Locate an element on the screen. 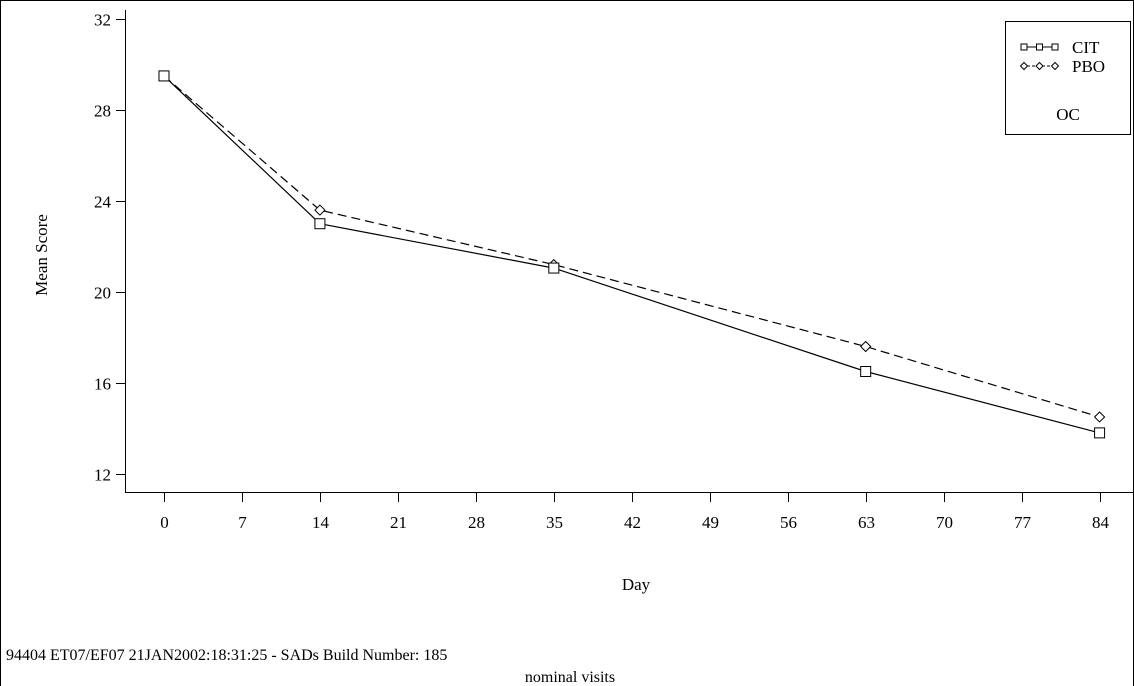 Image resolution: width=1134 pixels, height=686 pixels. x-tick-label: 21 is located at coordinates (398, 522).